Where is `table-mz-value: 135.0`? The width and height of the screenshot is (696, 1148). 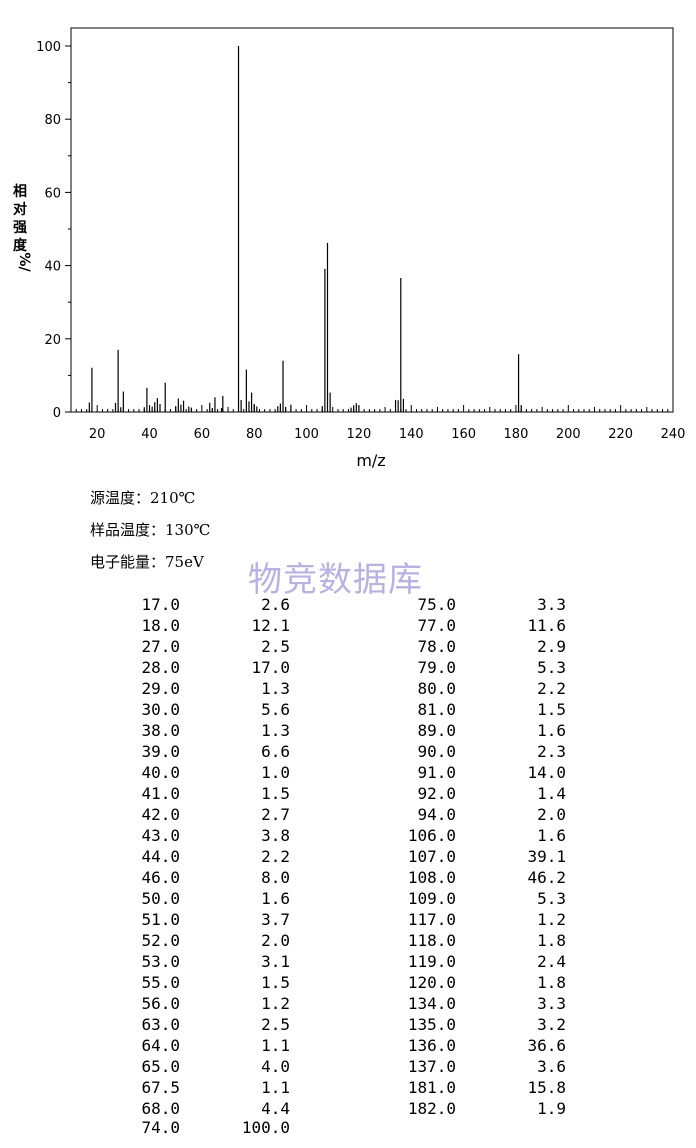 table-mz-value: 135.0 is located at coordinates (431, 1024).